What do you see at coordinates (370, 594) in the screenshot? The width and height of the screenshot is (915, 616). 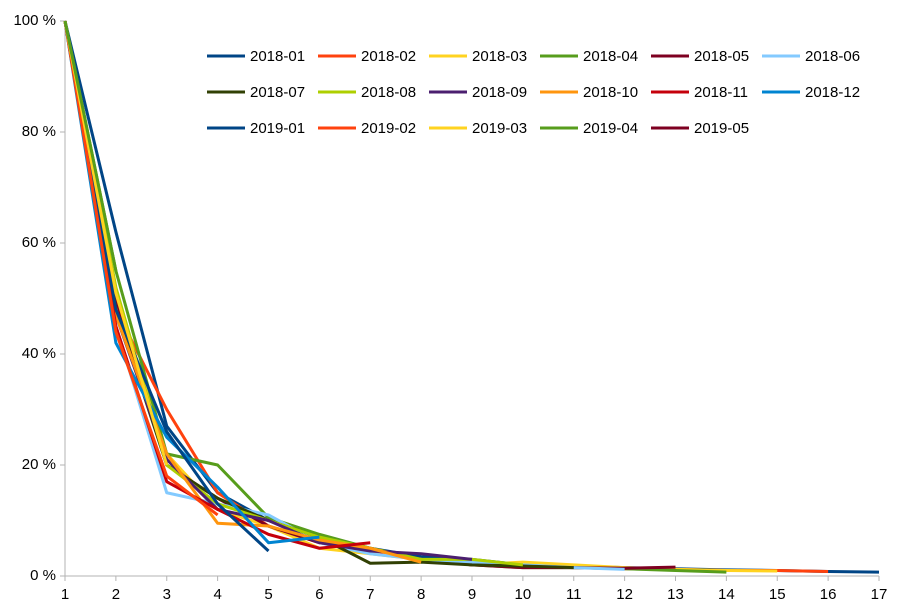 I see `x-tick-label: 7` at bounding box center [370, 594].